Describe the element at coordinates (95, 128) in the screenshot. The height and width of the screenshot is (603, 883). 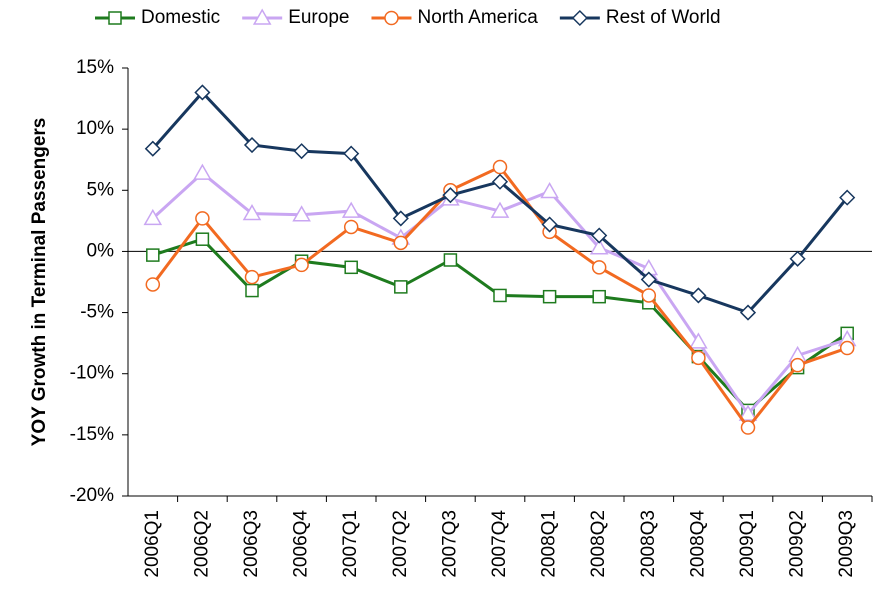
I see `y-tick-label: 10%` at that location.